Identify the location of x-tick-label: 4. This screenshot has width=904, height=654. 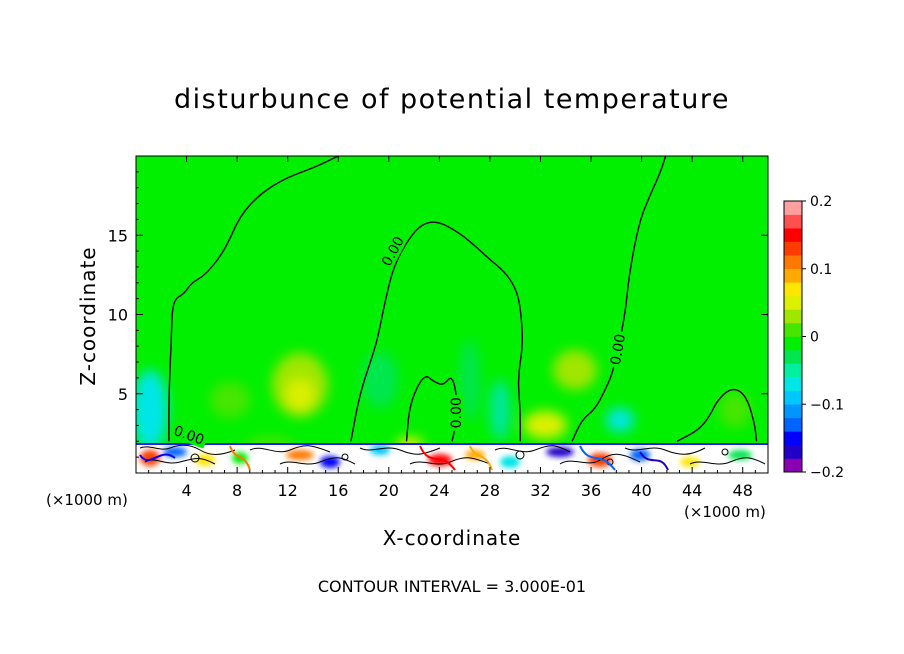
(186, 490).